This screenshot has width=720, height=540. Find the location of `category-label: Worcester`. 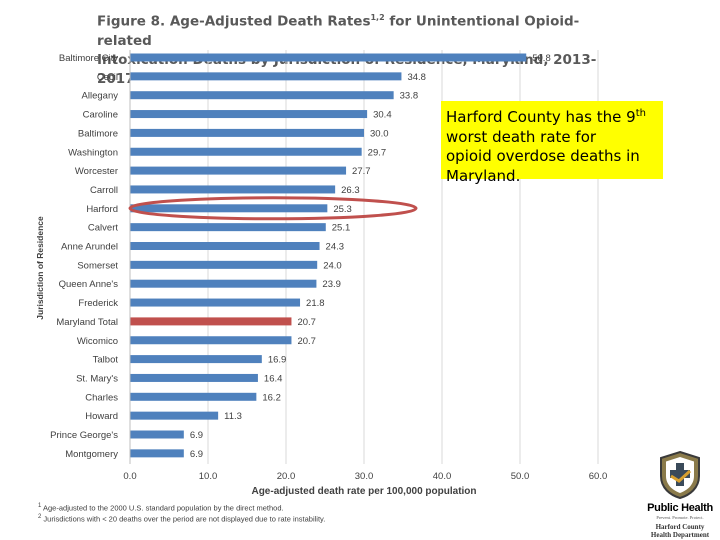

category-label: Worcester is located at coordinates (96, 171).